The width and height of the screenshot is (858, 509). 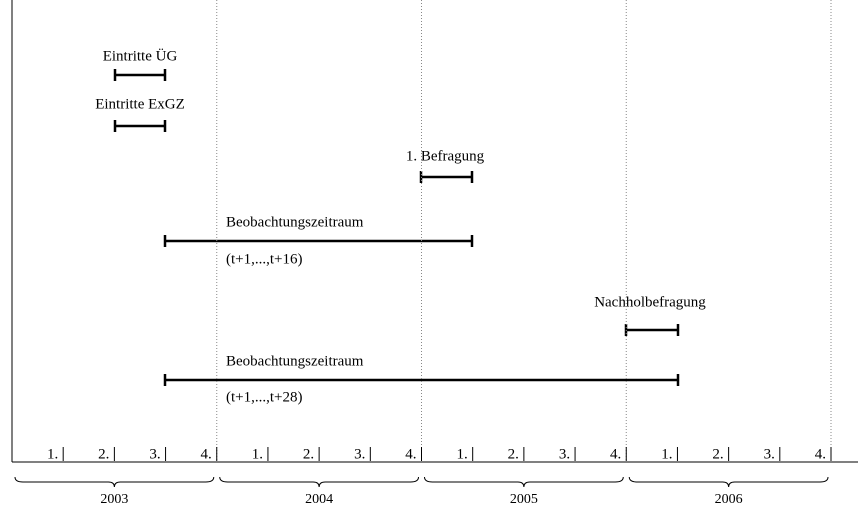 What do you see at coordinates (729, 499) in the screenshot?
I see `year-label: 2006` at bounding box center [729, 499].